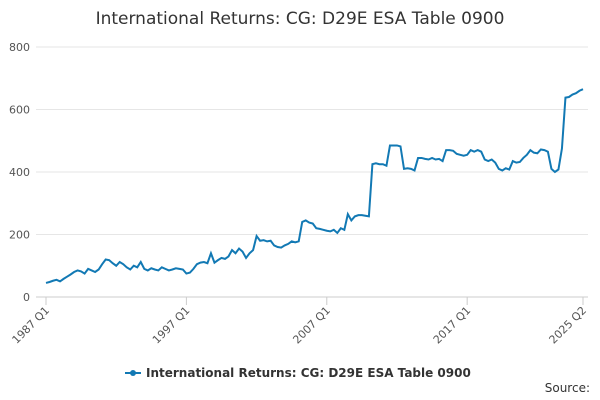 Image resolution: width=600 pixels, height=400 pixels. I want to click on source: Source:, so click(567, 388).